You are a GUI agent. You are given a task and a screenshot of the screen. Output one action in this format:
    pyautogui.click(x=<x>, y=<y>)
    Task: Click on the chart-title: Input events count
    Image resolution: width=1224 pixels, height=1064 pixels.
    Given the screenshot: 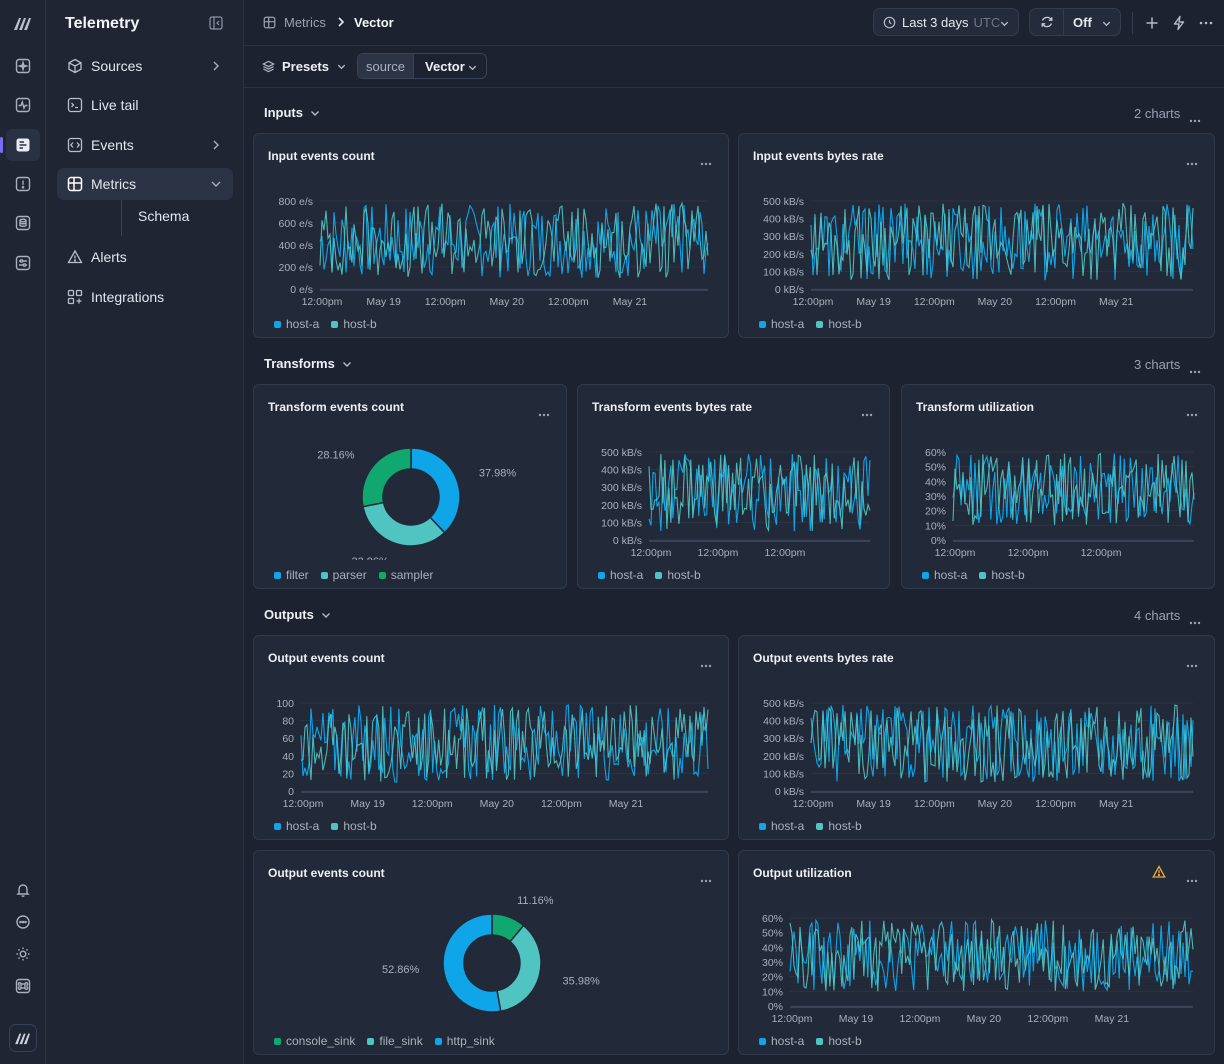 What is the action you would take?
    pyautogui.click(x=321, y=156)
    